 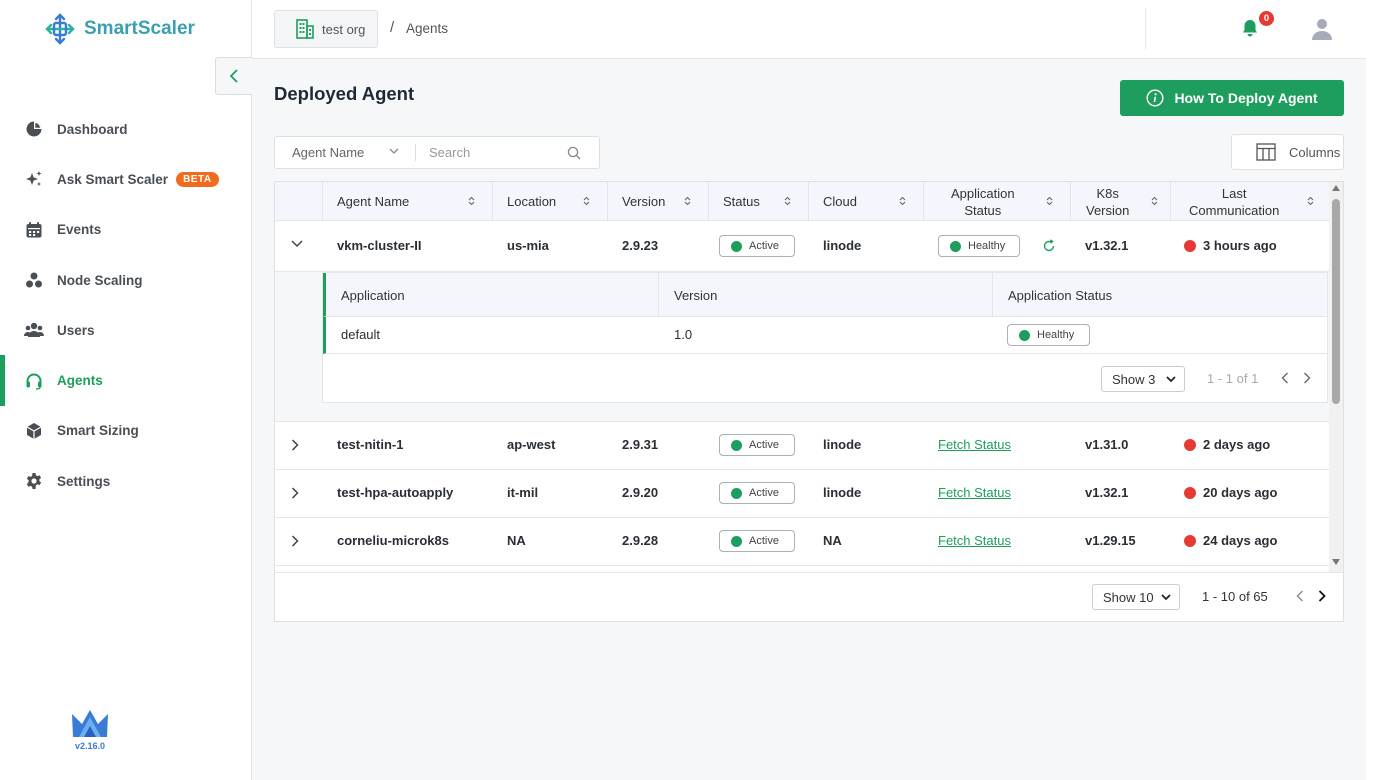 What do you see at coordinates (1234, 210) in the screenshot?
I see `th-label-line: Communication` at bounding box center [1234, 210].